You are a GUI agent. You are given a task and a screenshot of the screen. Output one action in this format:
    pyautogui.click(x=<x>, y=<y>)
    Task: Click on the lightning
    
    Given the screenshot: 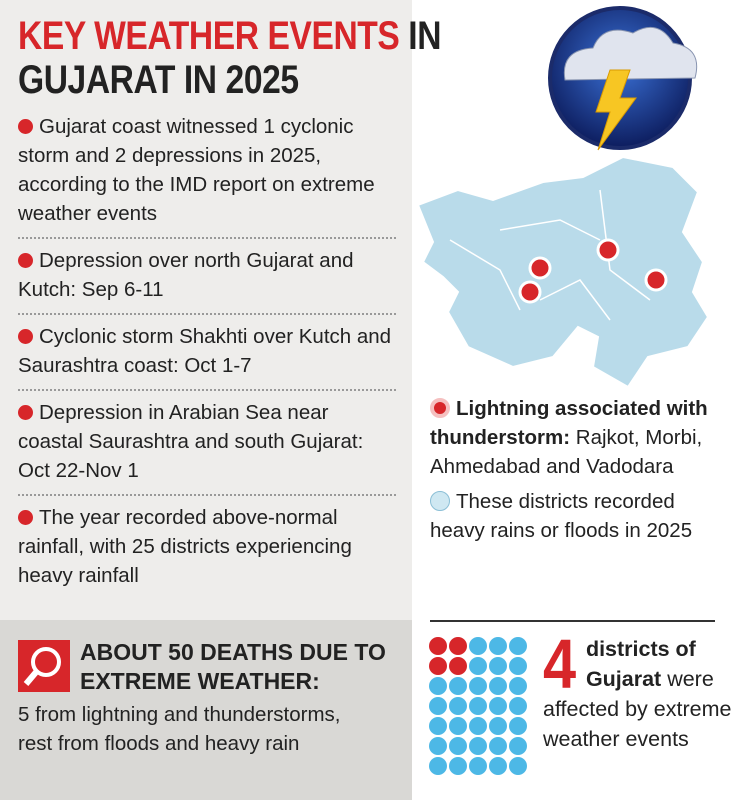 What is the action you would take?
    pyautogui.click(x=616, y=110)
    